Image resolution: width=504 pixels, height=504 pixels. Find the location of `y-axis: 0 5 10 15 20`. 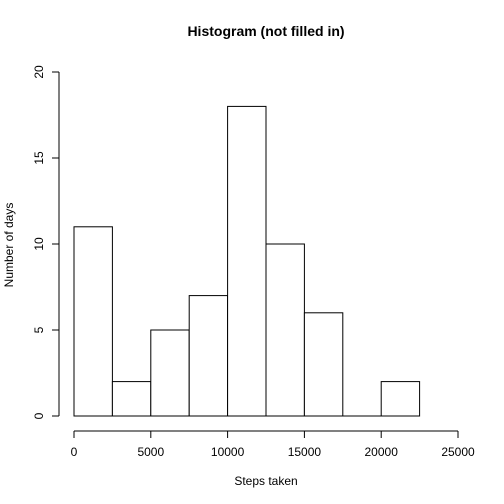

y-axis: 0 5 10 15 20 is located at coordinates (46, 242).